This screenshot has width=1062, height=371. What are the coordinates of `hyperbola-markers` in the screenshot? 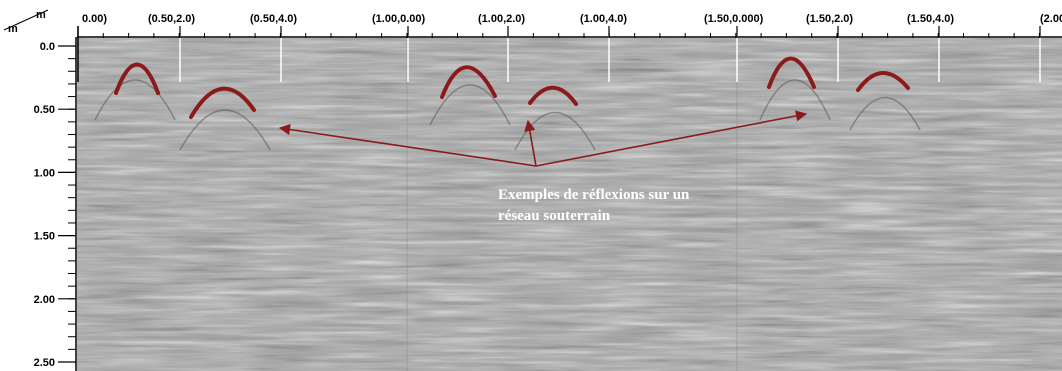 It's located at (512, 87).